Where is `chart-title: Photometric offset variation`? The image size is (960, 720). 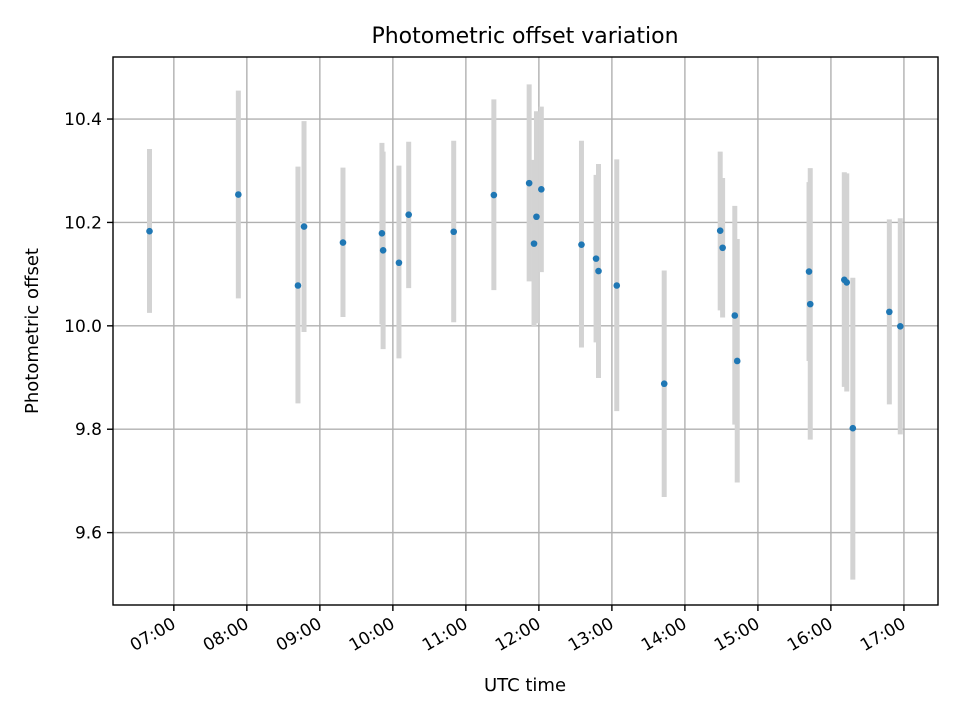
chart-title: Photometric offset variation is located at coordinates (524, 36).